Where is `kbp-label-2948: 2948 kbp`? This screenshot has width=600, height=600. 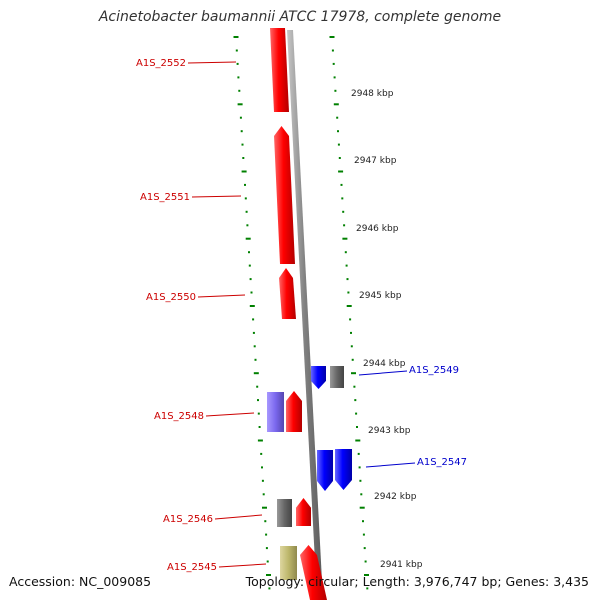
kbp-label-2948: 2948 kbp is located at coordinates (372, 94).